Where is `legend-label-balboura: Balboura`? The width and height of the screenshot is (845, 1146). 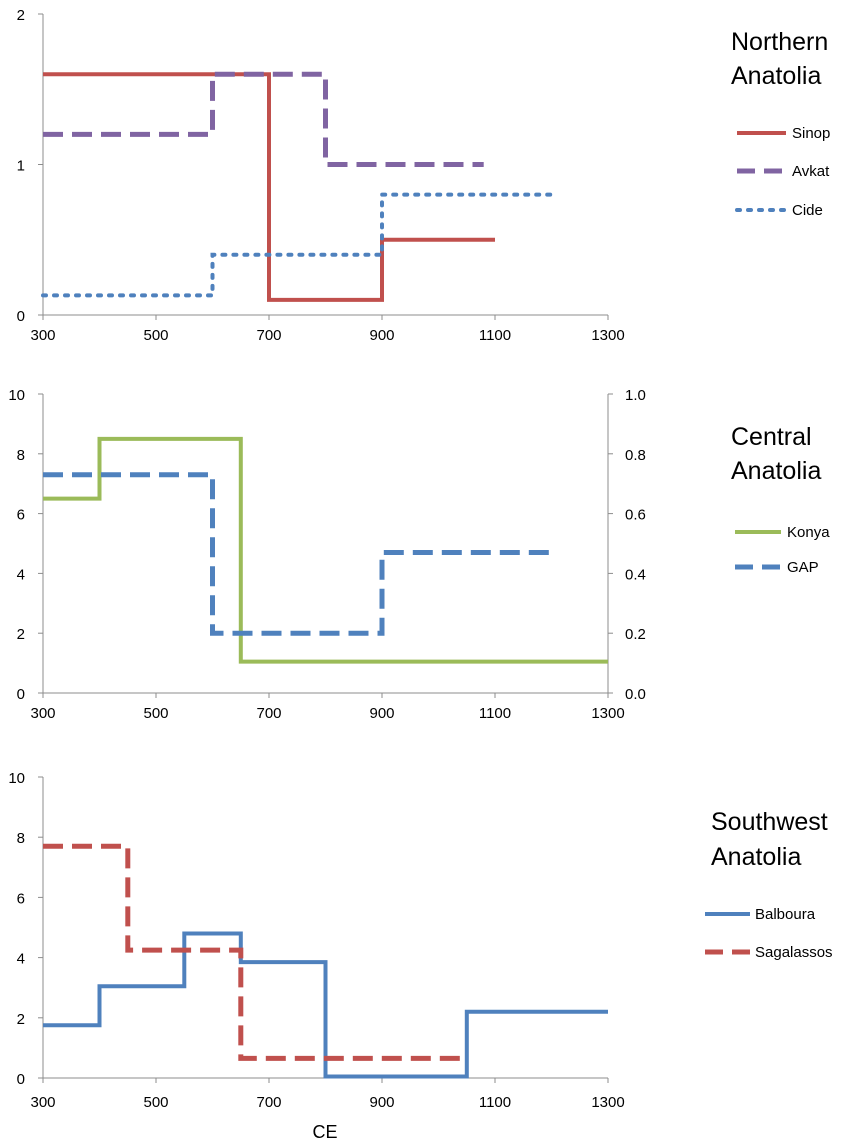 legend-label-balboura: Balboura is located at coordinates (785, 914).